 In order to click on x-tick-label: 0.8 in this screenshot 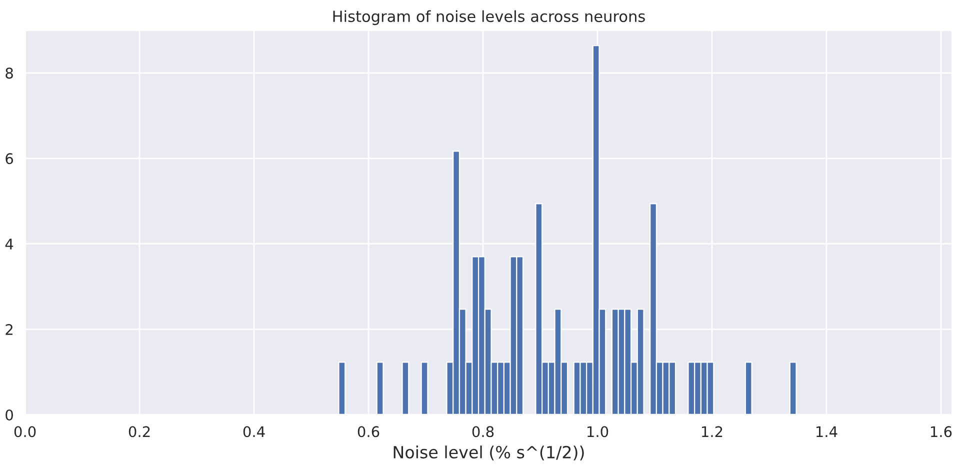, I will do `click(483, 432)`.